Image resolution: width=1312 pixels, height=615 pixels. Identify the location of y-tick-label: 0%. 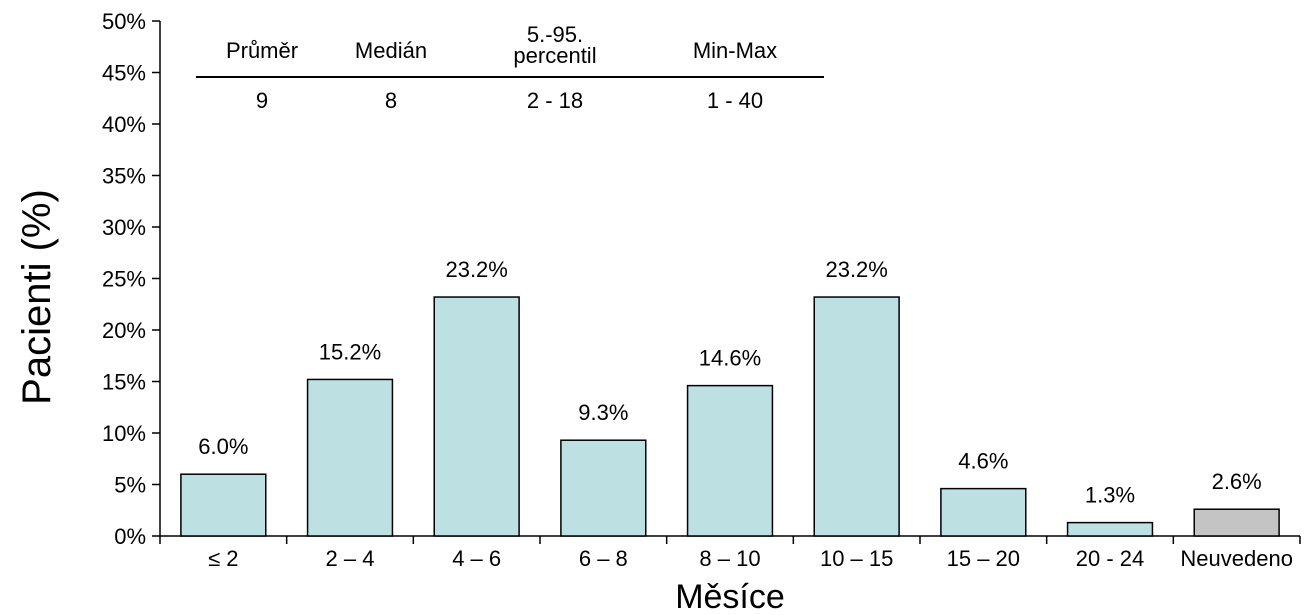
(130, 536).